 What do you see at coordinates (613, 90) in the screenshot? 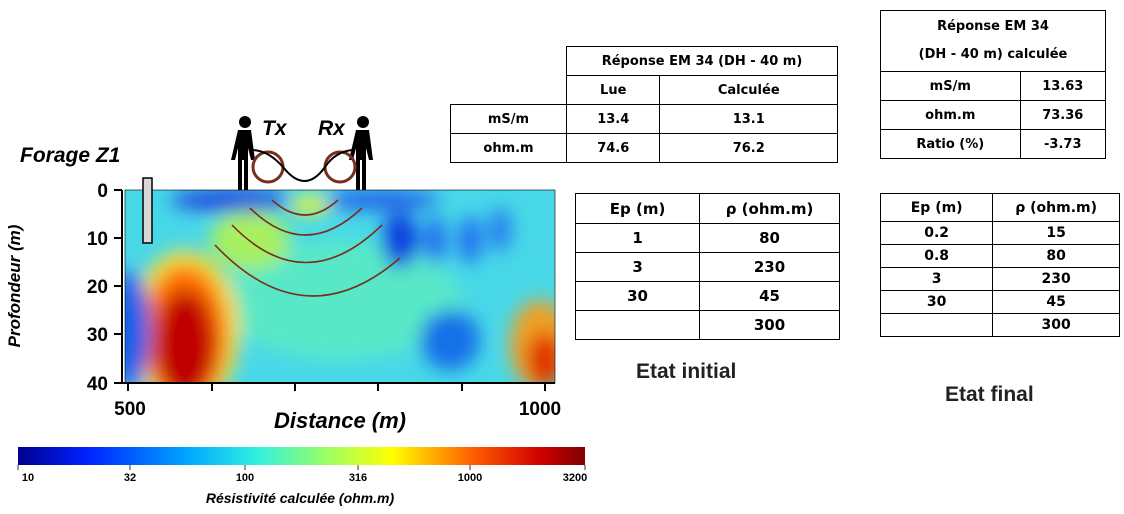
I see `table-cell: Lue` at bounding box center [613, 90].